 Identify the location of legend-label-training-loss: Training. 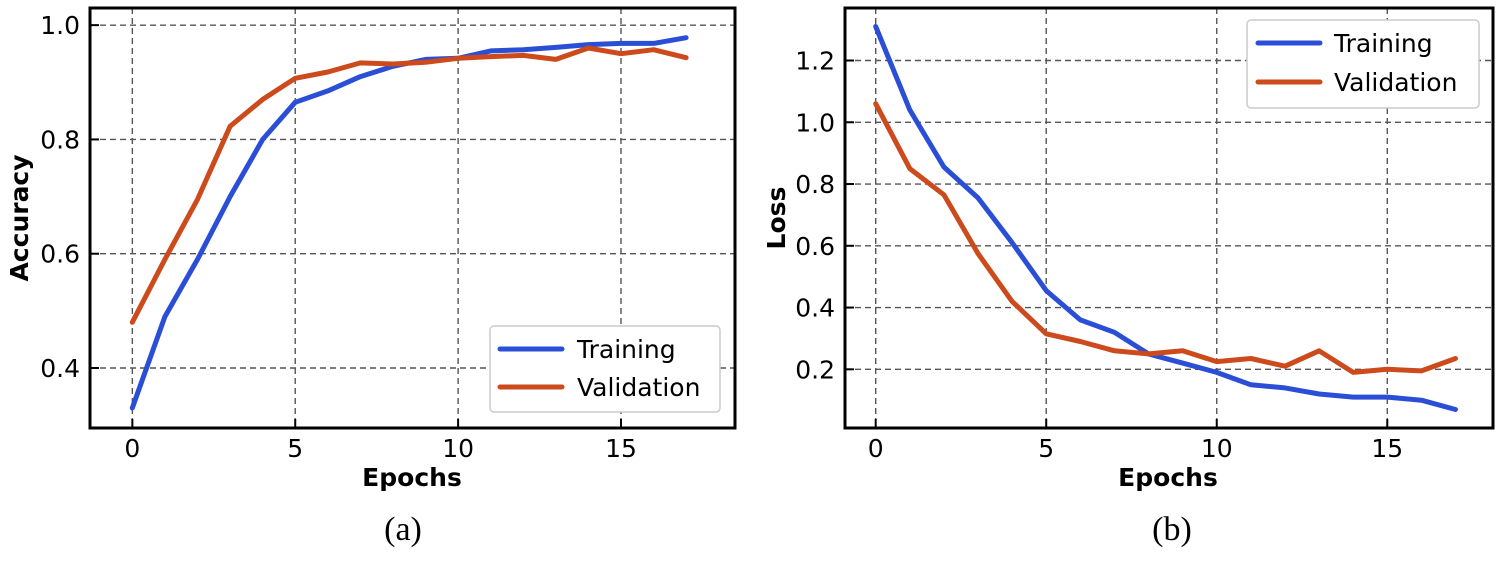
(1383, 43).